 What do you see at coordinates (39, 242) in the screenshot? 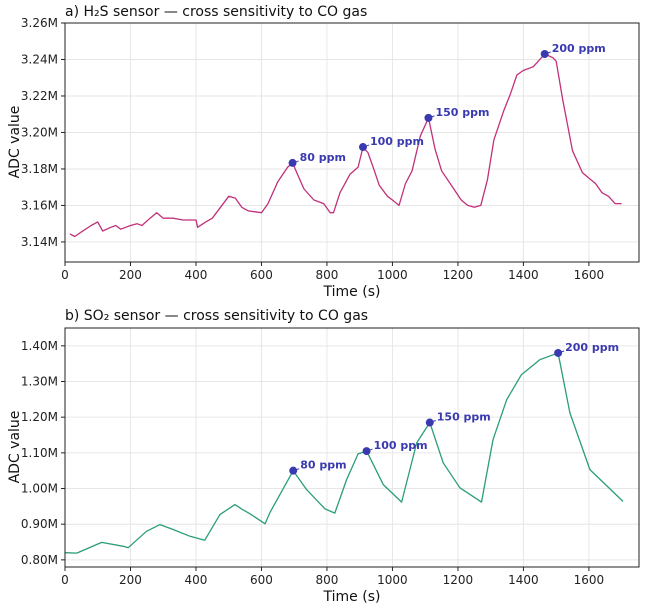
I see `y-tick-label: 3.14M` at bounding box center [39, 242].